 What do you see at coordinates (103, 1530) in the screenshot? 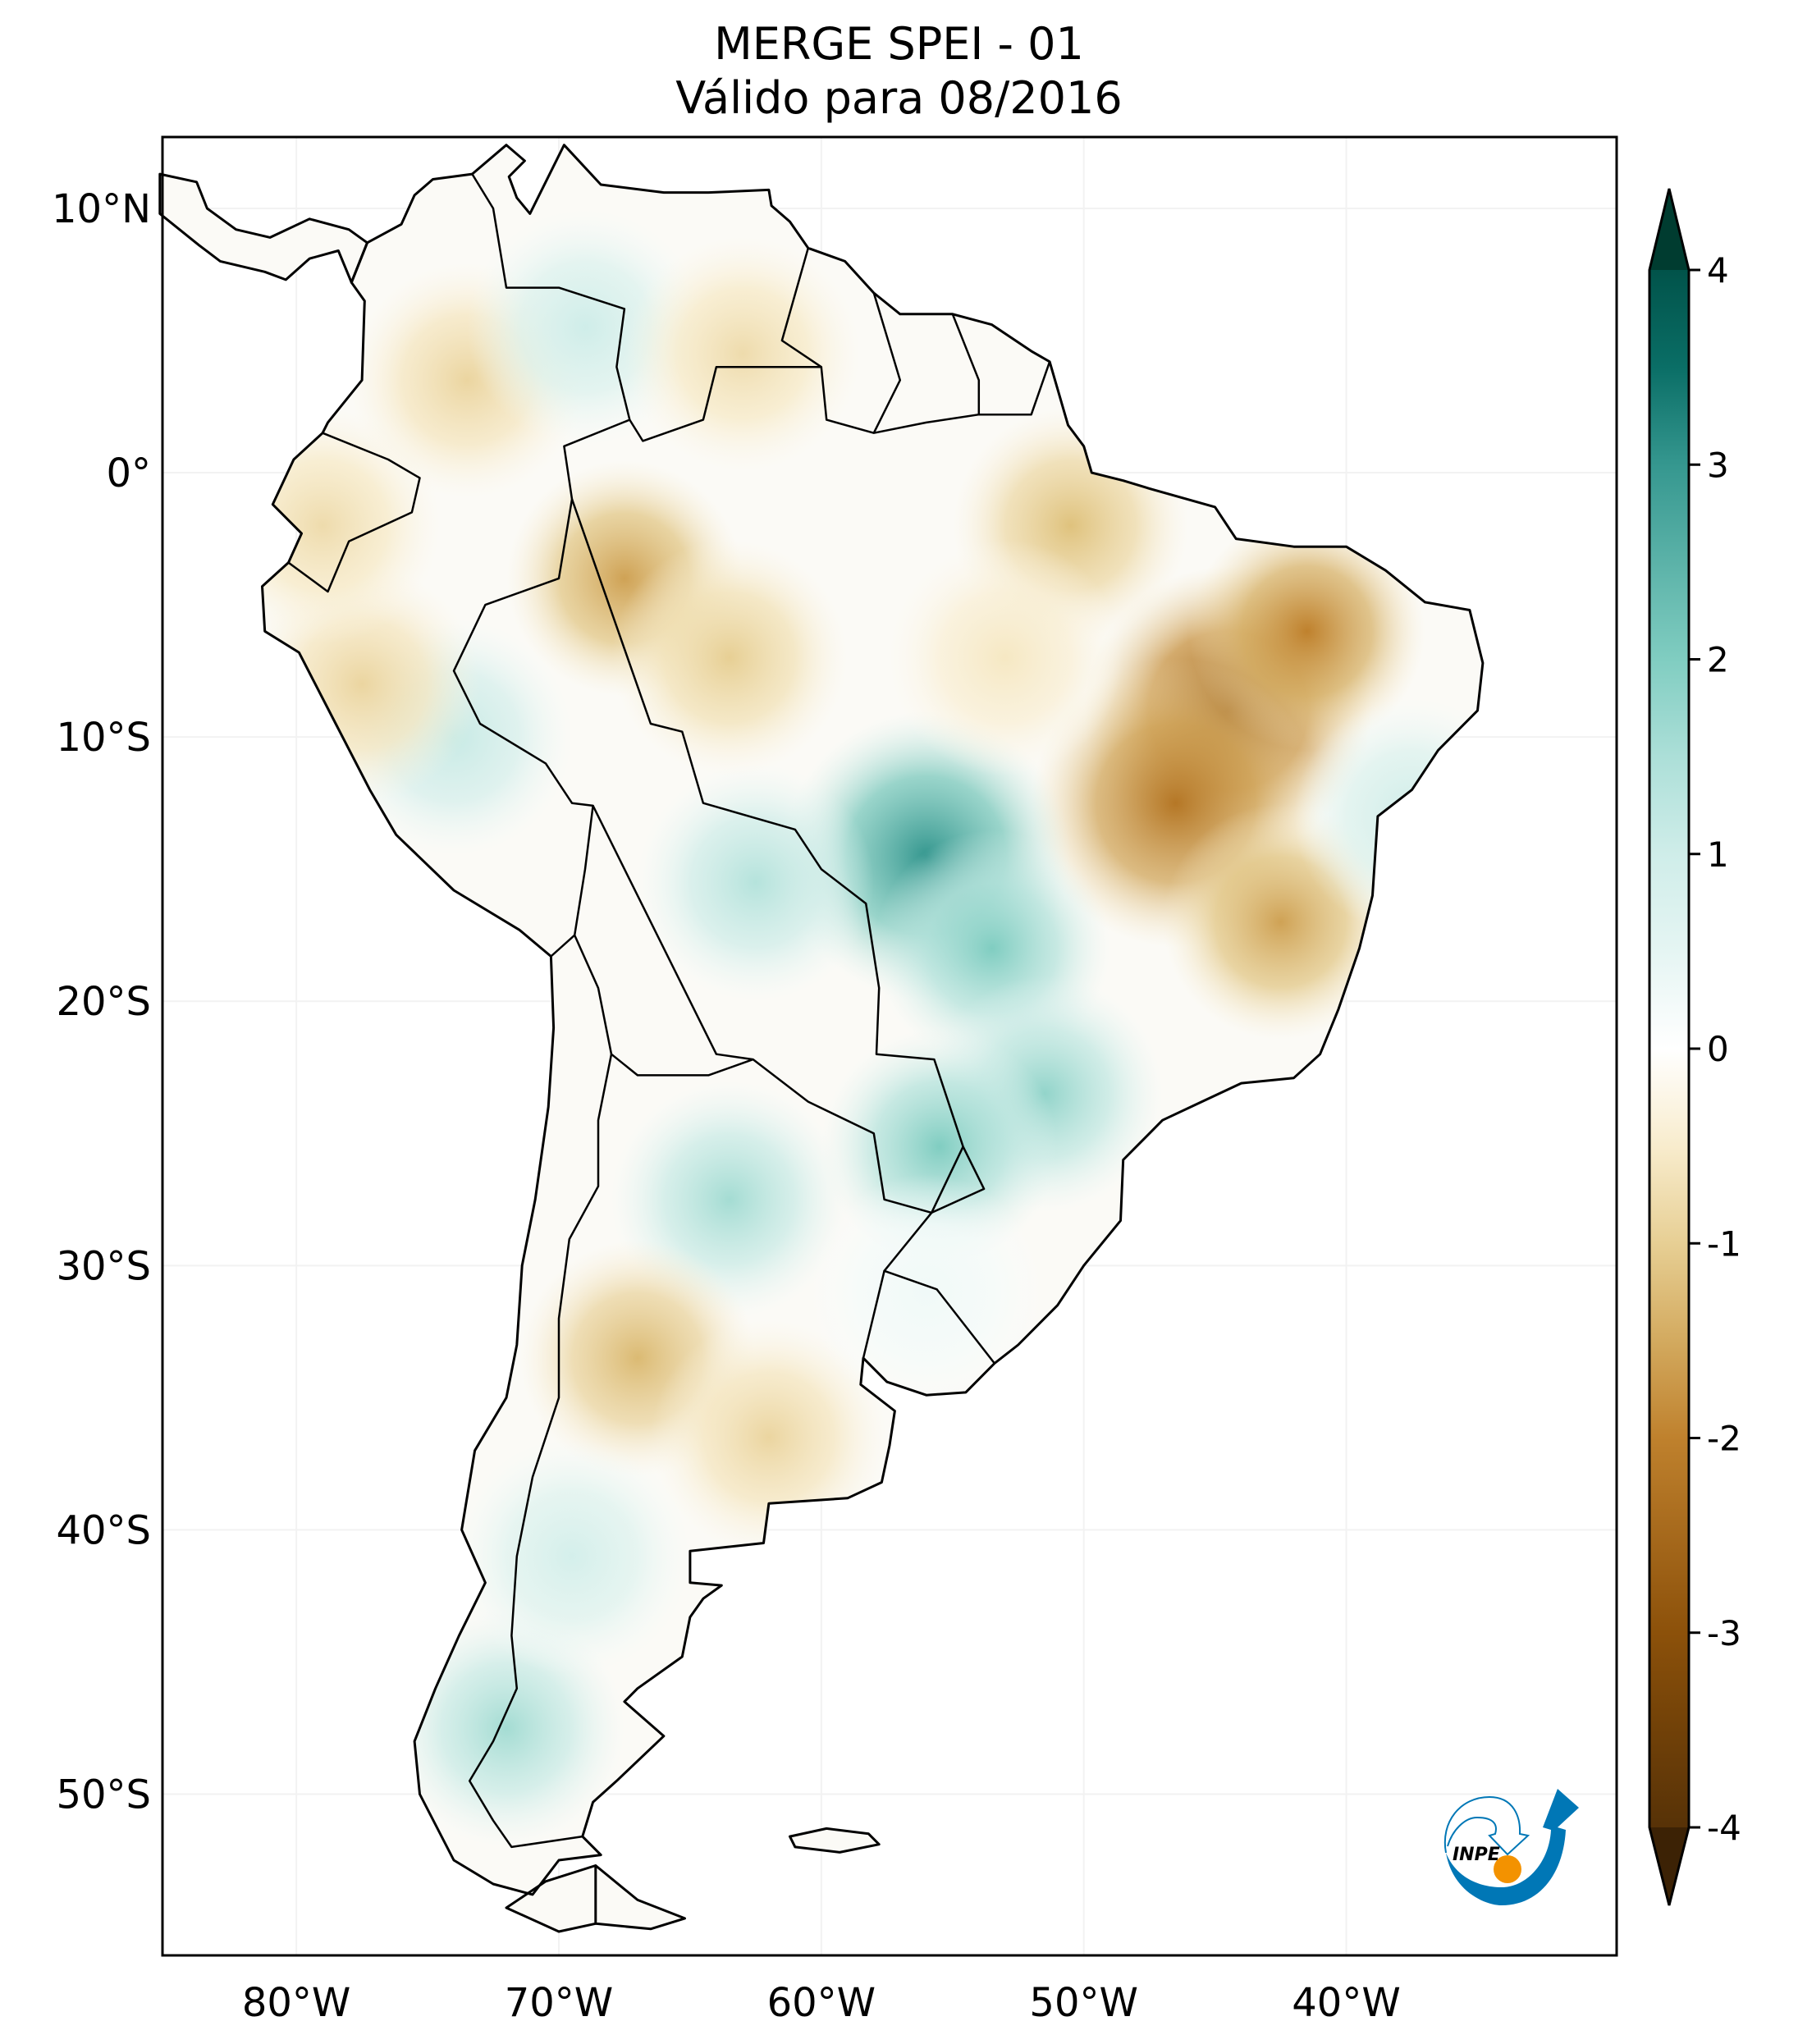
I see `y-tick-label: 40°S` at bounding box center [103, 1530].